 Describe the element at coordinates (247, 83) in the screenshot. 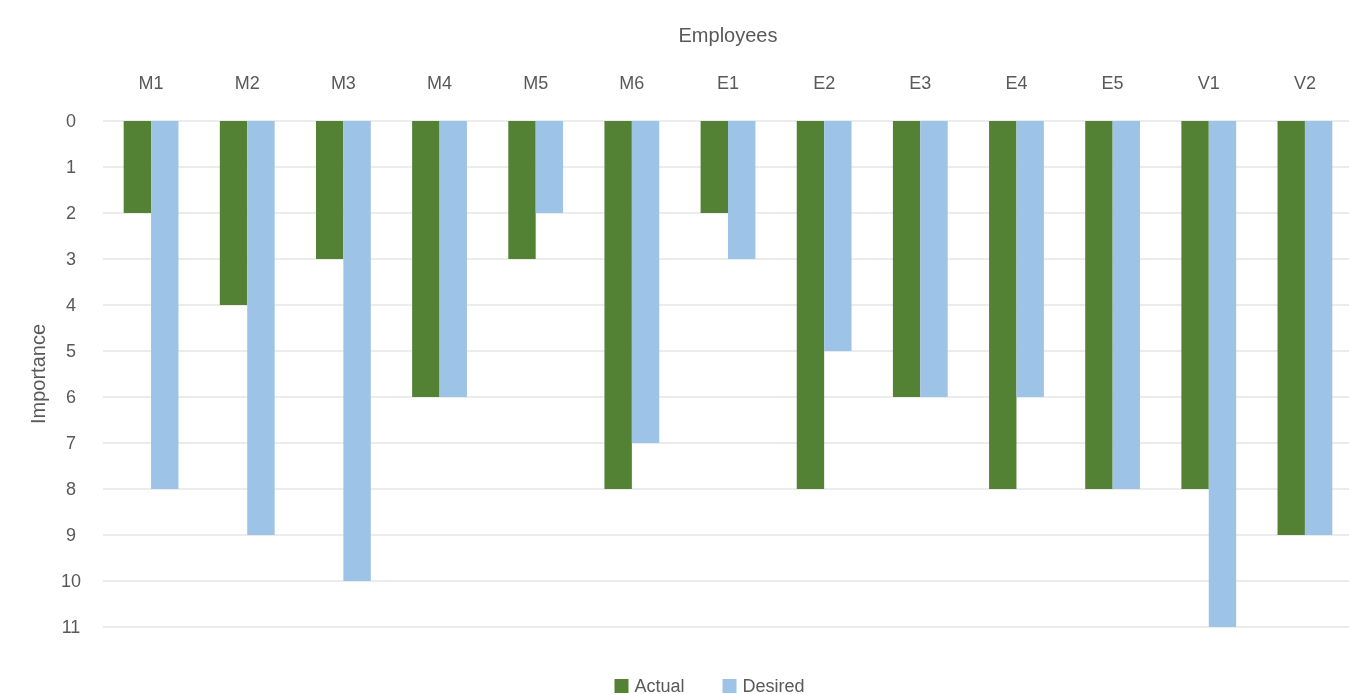

I see `x-tick-label: M2` at that location.